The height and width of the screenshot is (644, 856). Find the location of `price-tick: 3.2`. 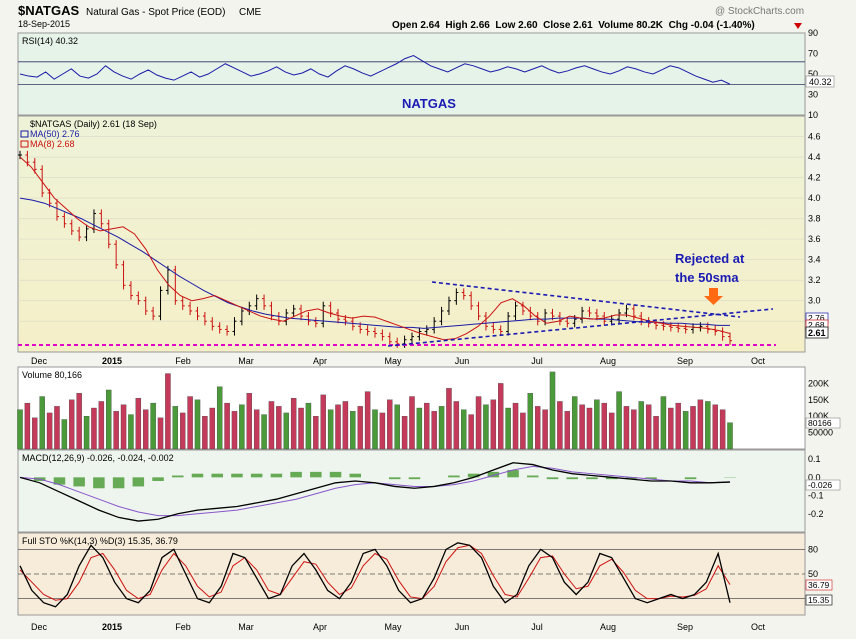

price-tick: 3.2 is located at coordinates (814, 280).